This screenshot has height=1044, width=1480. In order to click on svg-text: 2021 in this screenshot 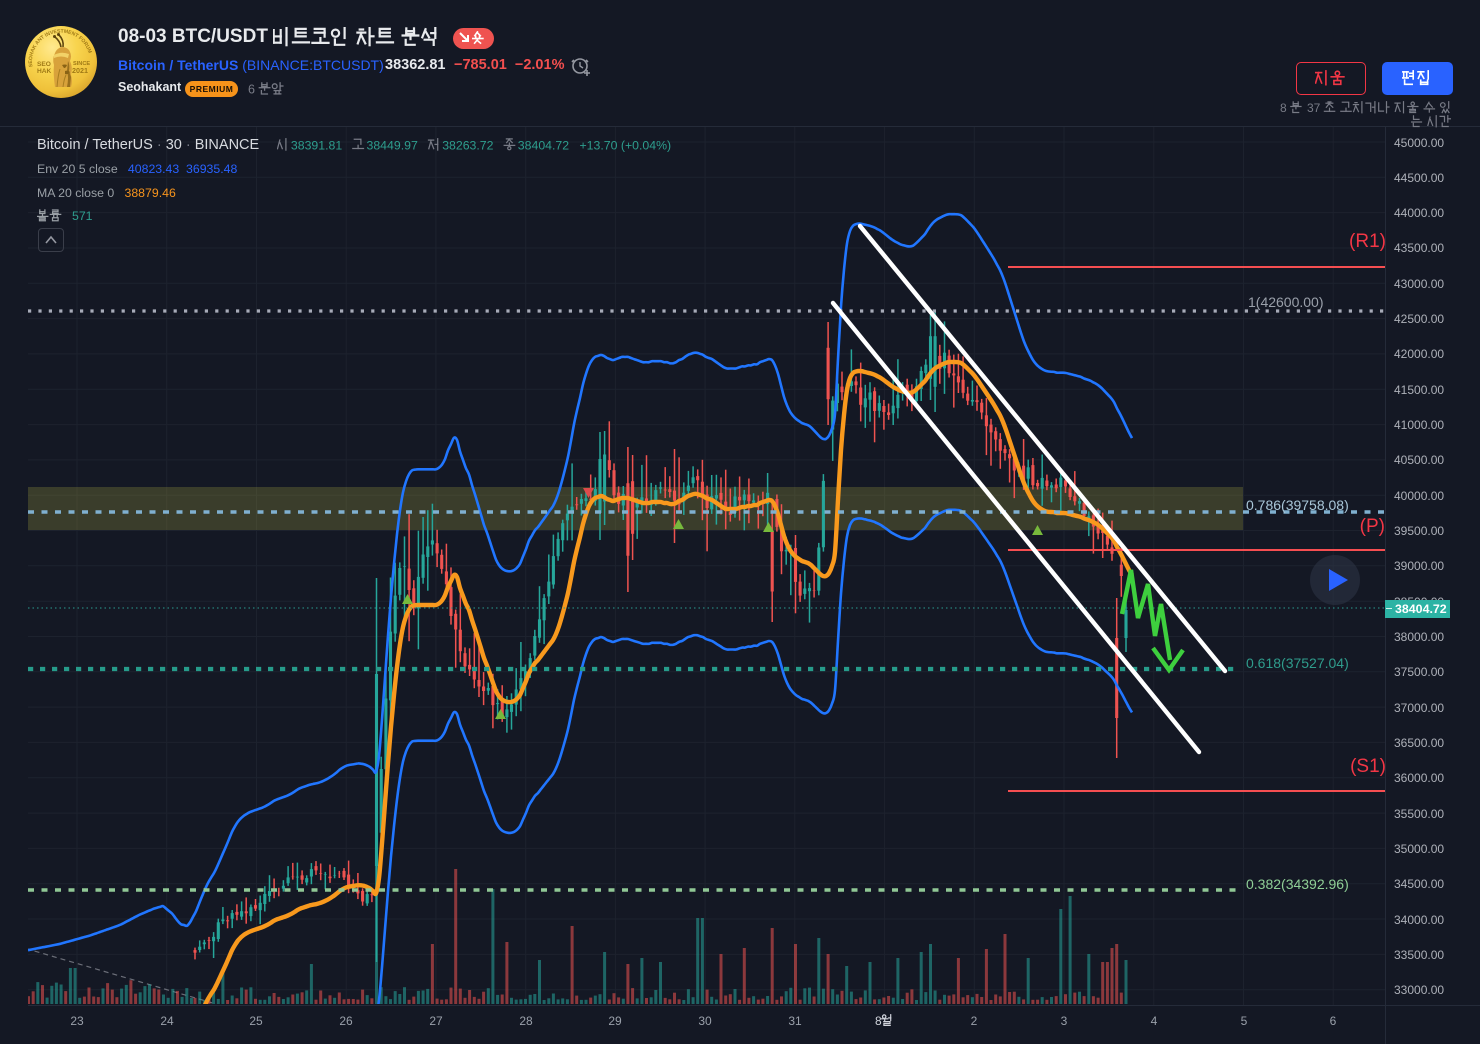, I will do `click(80, 70)`.